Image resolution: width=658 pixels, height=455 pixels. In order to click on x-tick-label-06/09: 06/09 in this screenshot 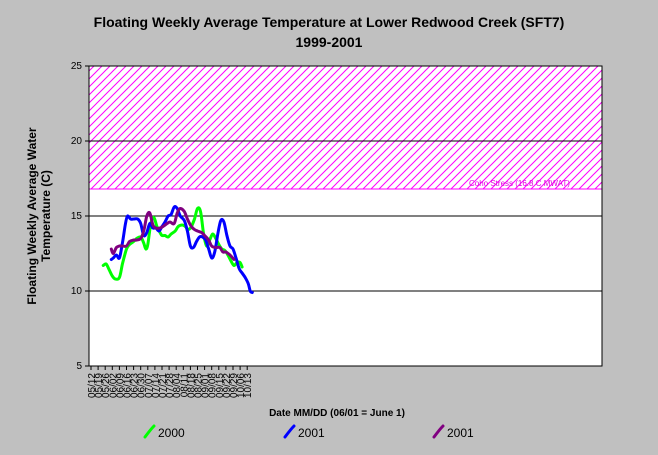, I will do `click(120, 385)`.